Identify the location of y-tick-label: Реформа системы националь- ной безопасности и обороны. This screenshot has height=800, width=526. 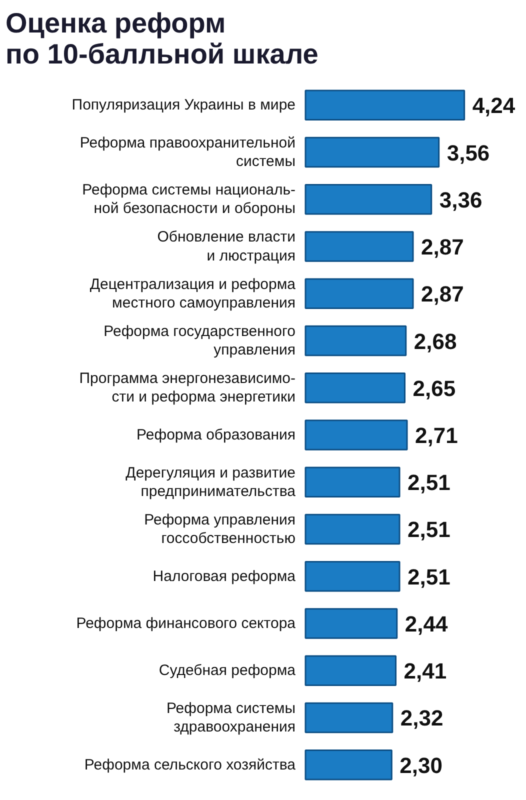
(189, 200).